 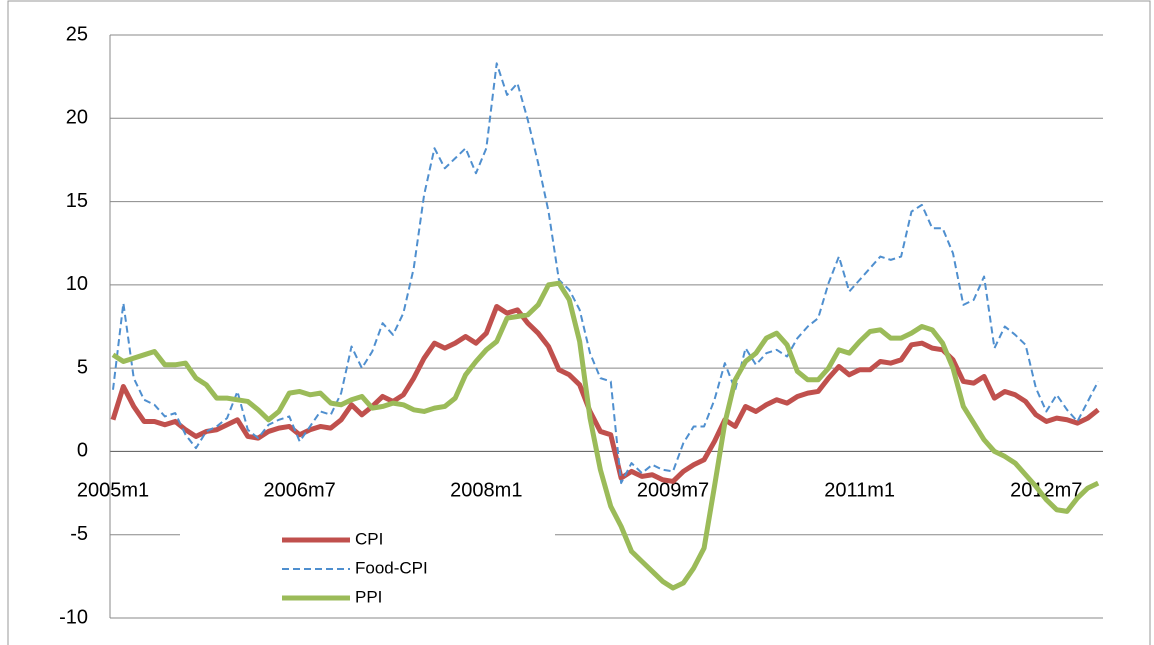 What do you see at coordinates (1046, 491) in the screenshot?
I see `x-tick-label: 2012m7` at bounding box center [1046, 491].